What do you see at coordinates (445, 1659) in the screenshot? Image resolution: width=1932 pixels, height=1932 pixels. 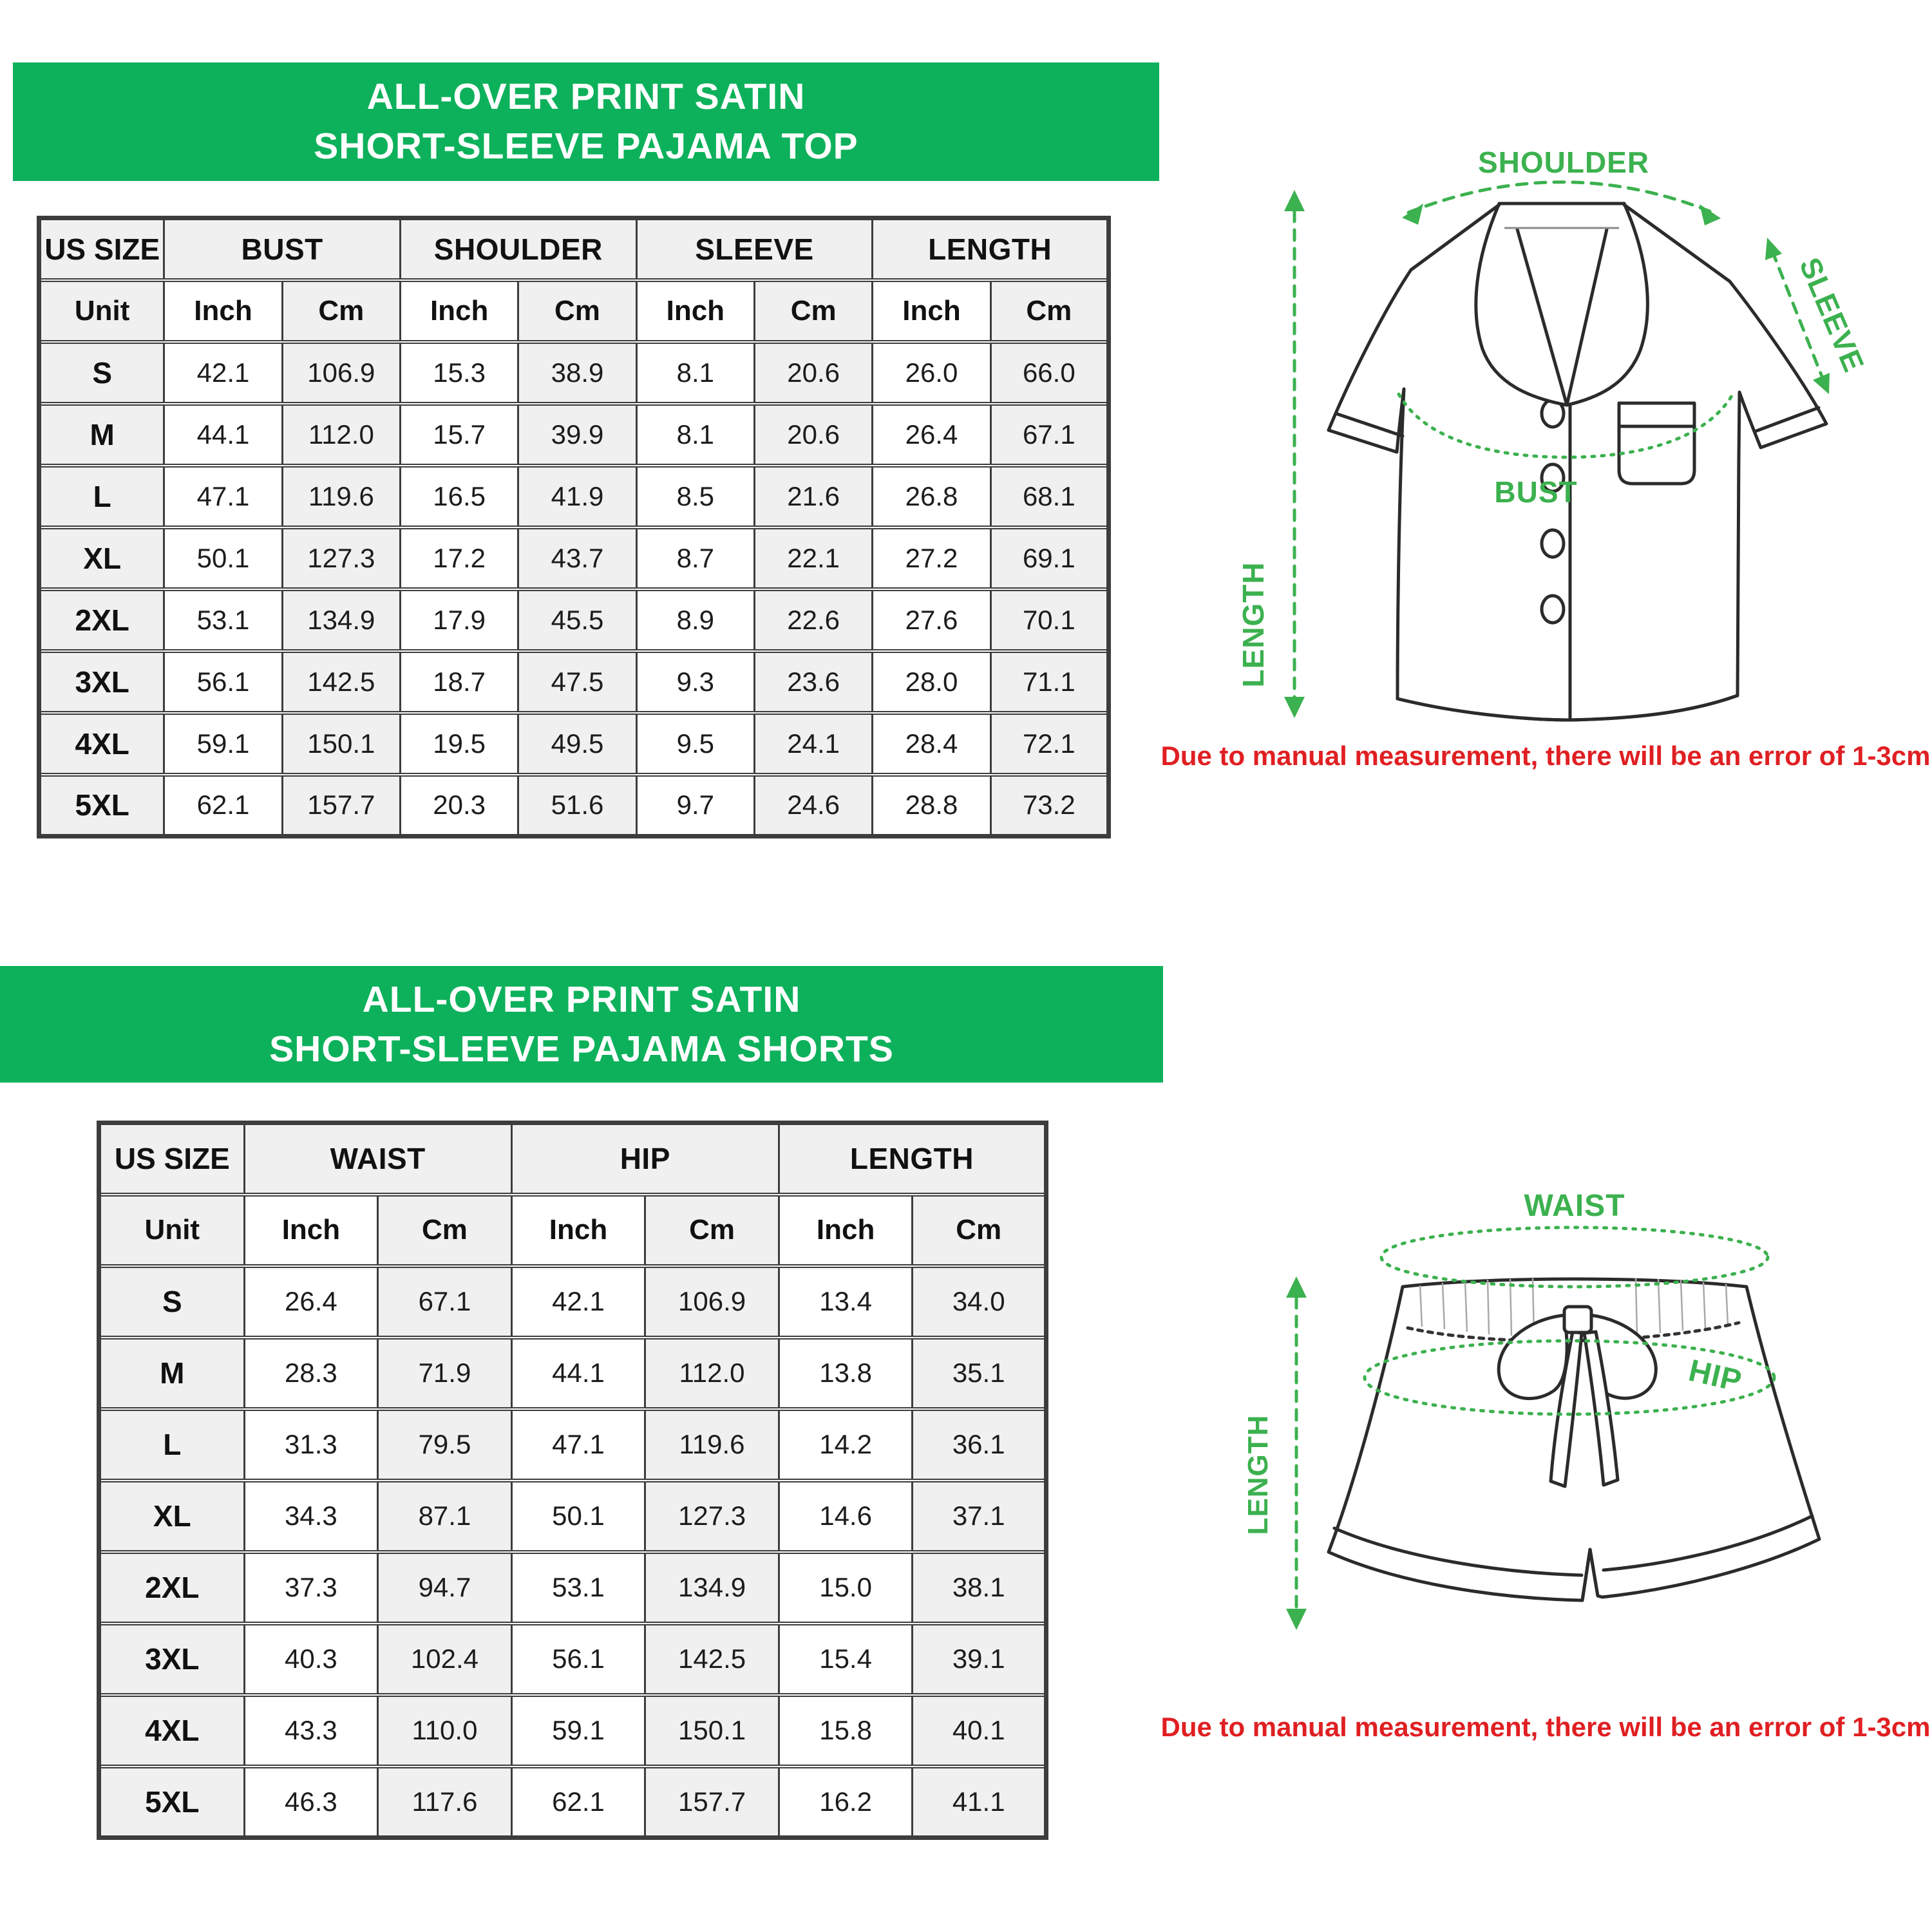 I see `measurement-cell: 102.4` at bounding box center [445, 1659].